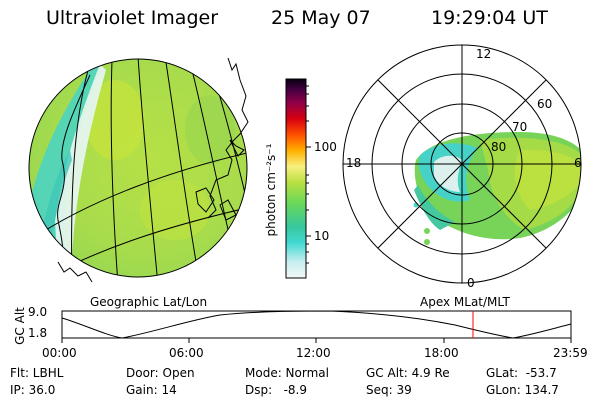 The image size is (600, 400). Describe the element at coordinates (151, 390) in the screenshot. I see `status-gain: Gain: 14` at that location.